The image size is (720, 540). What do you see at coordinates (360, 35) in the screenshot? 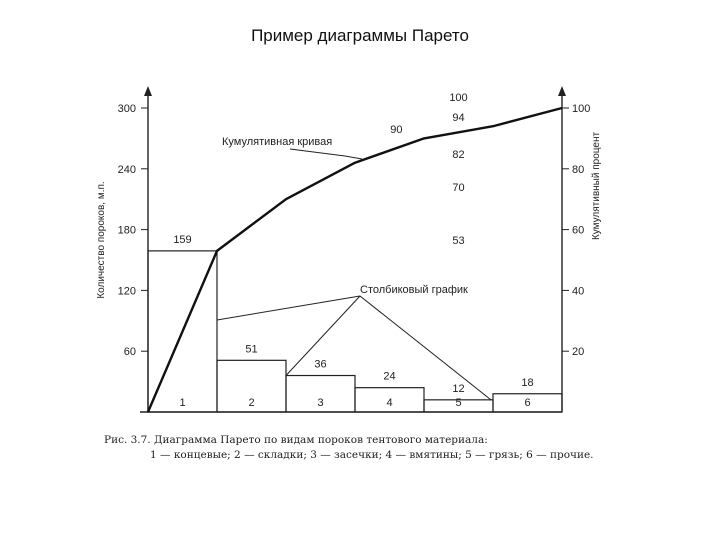
I see `slide-title: Пример диаграммы Парето` at bounding box center [360, 35].